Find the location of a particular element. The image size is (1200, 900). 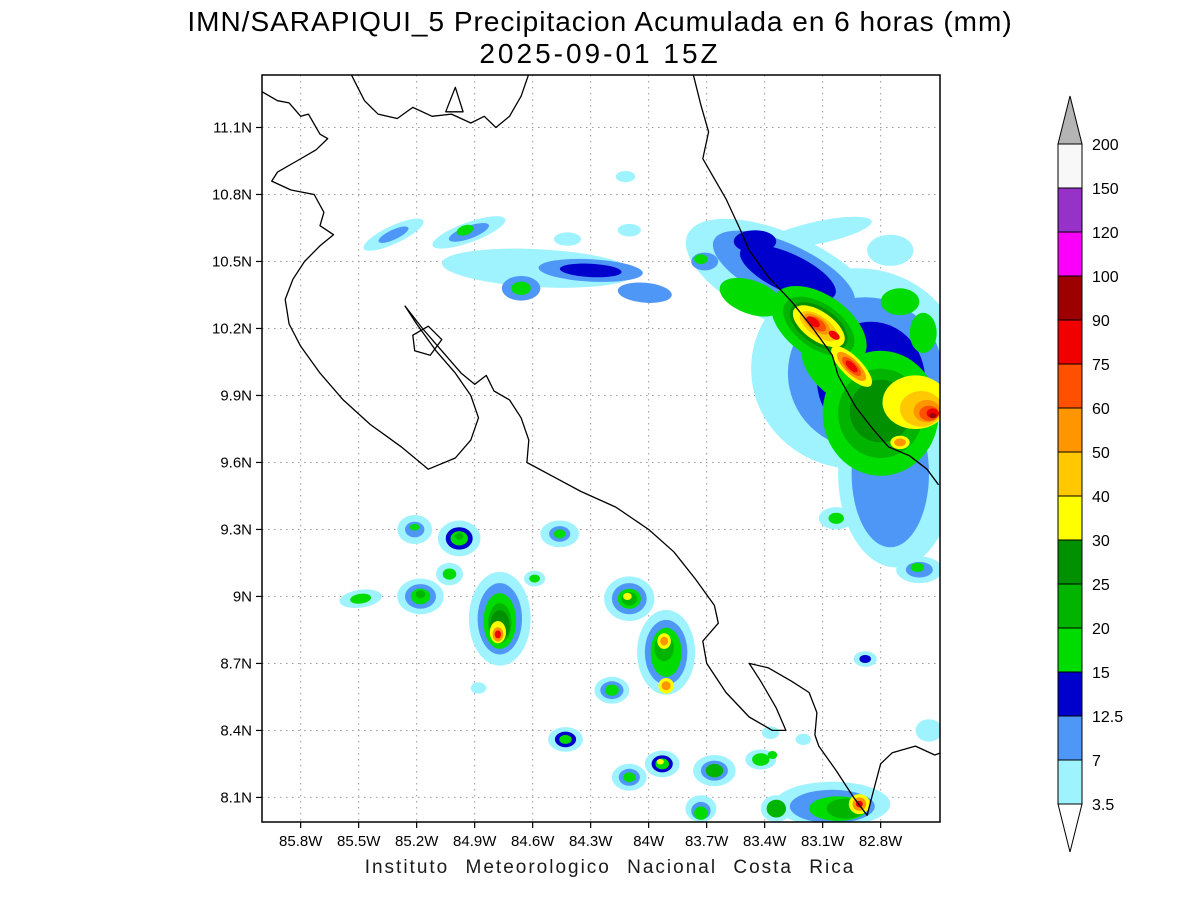

colorbar-label: 90 is located at coordinates (1101, 321).